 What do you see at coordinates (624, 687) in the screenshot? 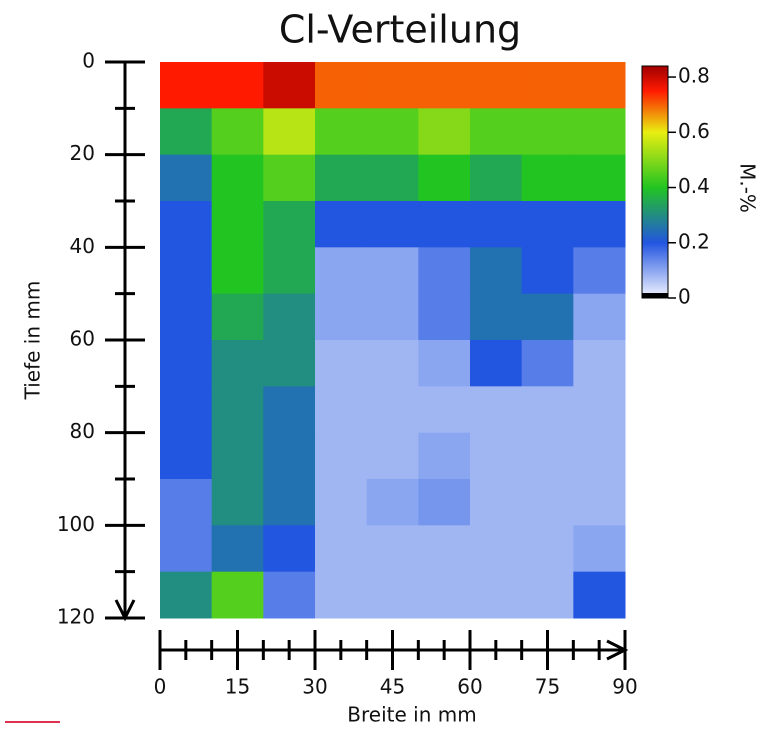
I see `x-tick-label: 90` at bounding box center [624, 687].